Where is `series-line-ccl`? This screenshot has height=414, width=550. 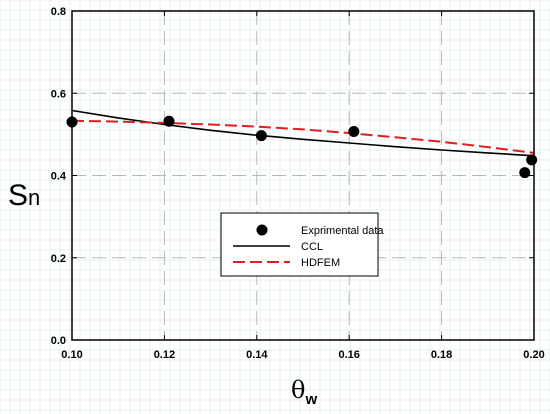
series-line-ccl is located at coordinates (303, 133).